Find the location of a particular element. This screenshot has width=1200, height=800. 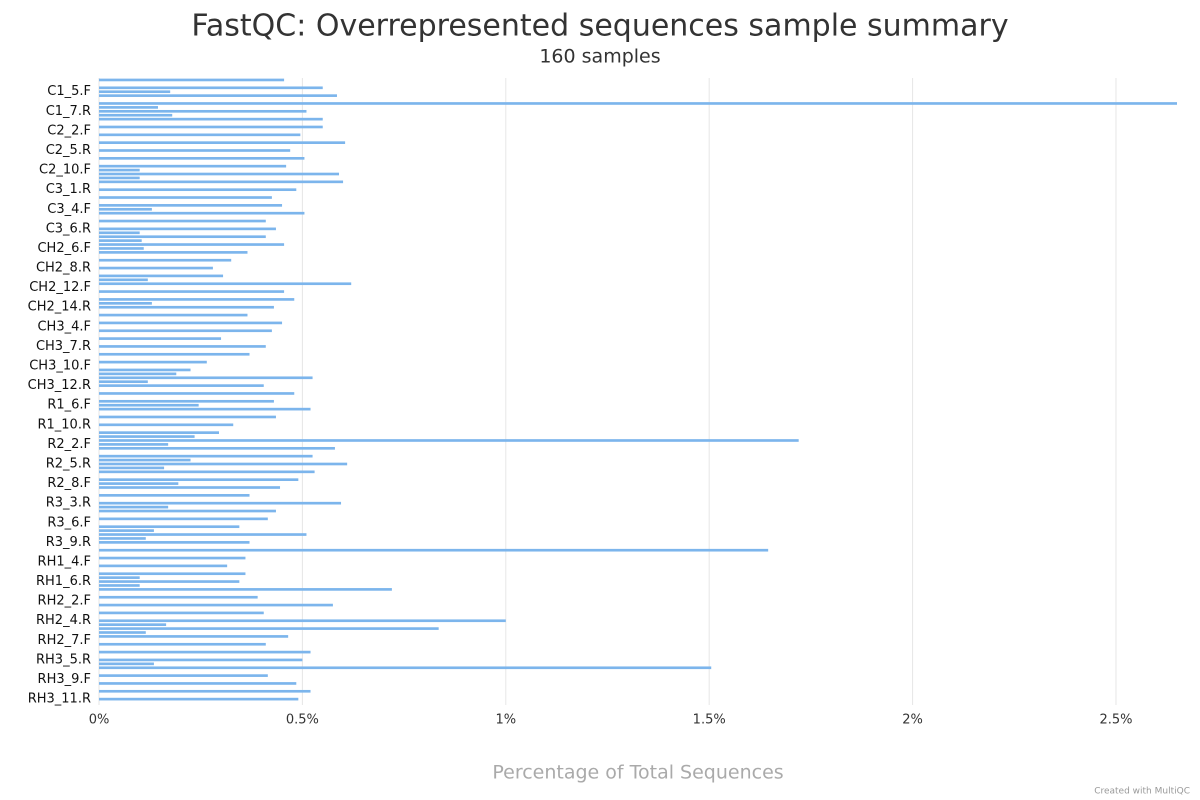

y-tick-label: R1_10.R is located at coordinates (64, 424).